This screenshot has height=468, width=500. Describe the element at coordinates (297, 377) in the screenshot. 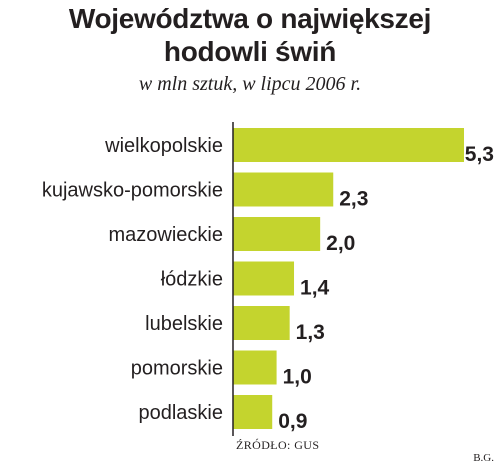

I see `value-label-5: 1,0` at that location.